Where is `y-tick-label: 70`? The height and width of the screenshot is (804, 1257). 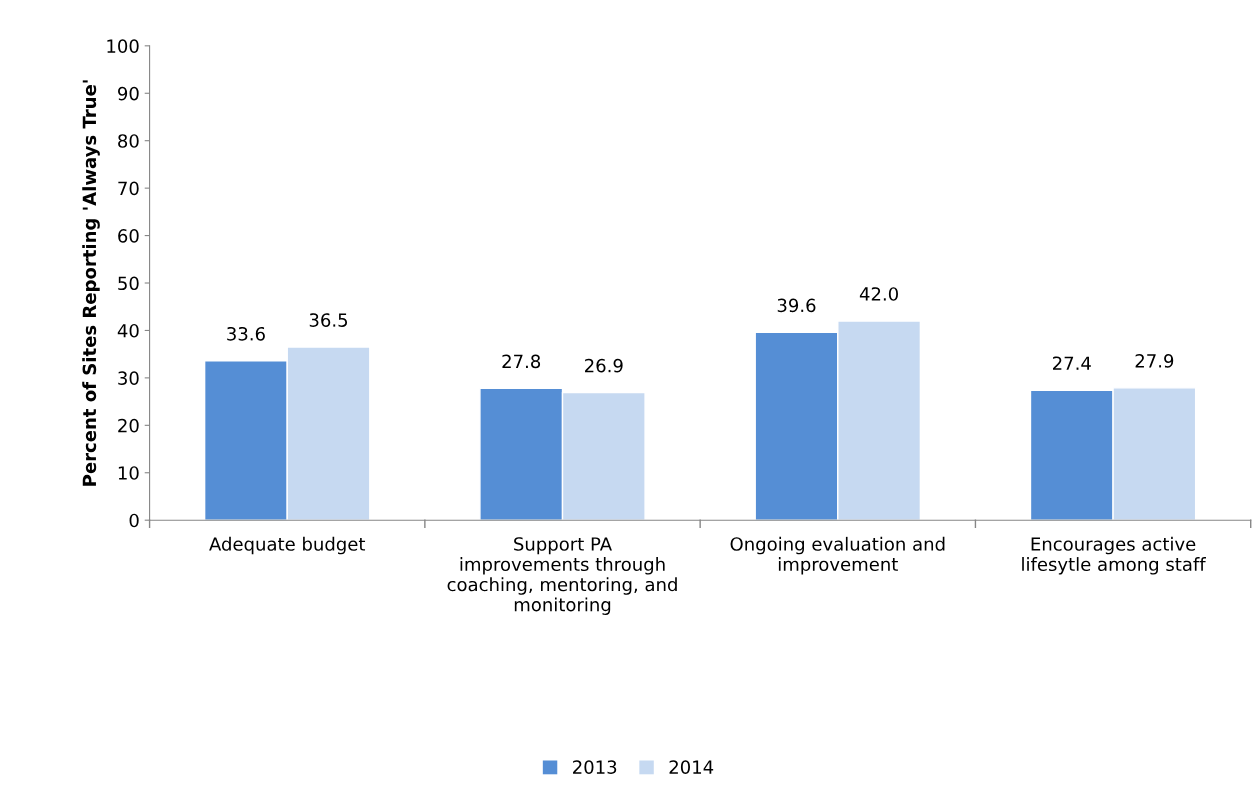
y-tick-label: 70 is located at coordinates (128, 188).